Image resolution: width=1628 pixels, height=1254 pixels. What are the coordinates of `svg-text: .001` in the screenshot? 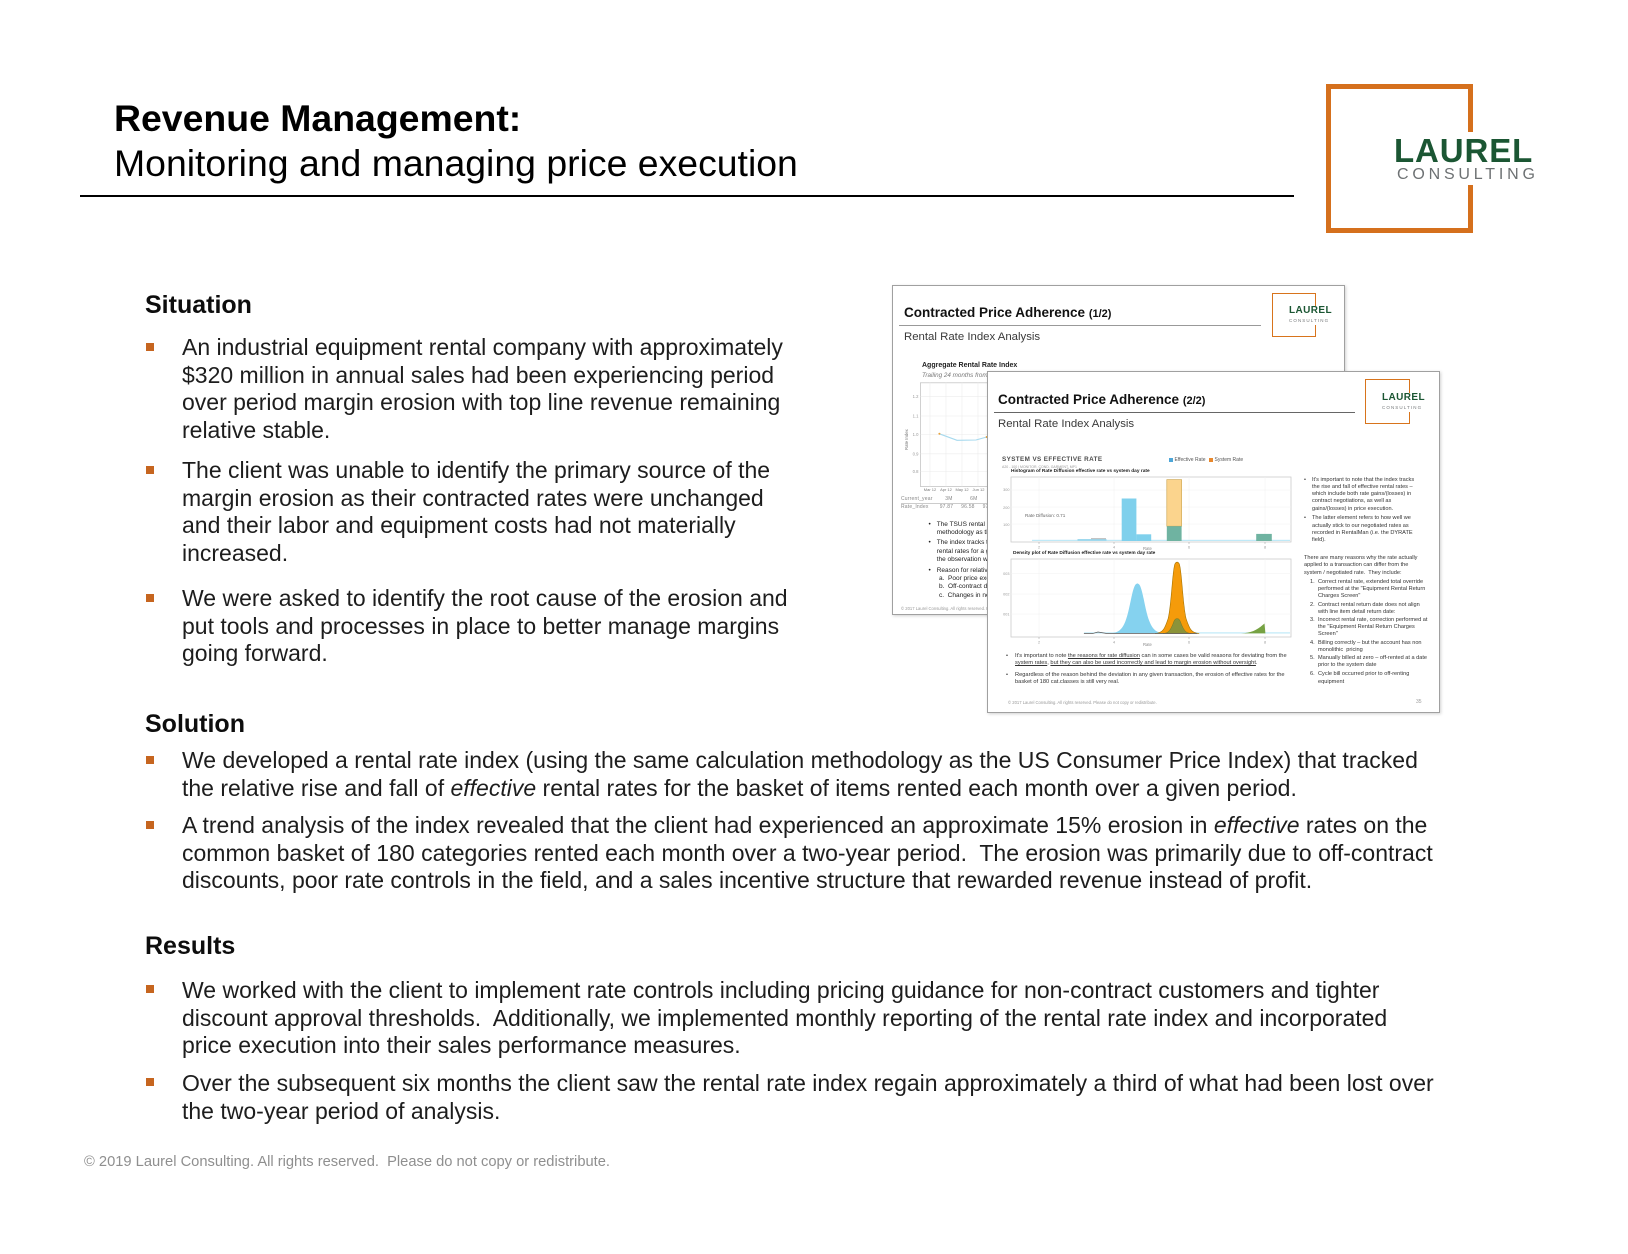 It's located at (1006, 615).